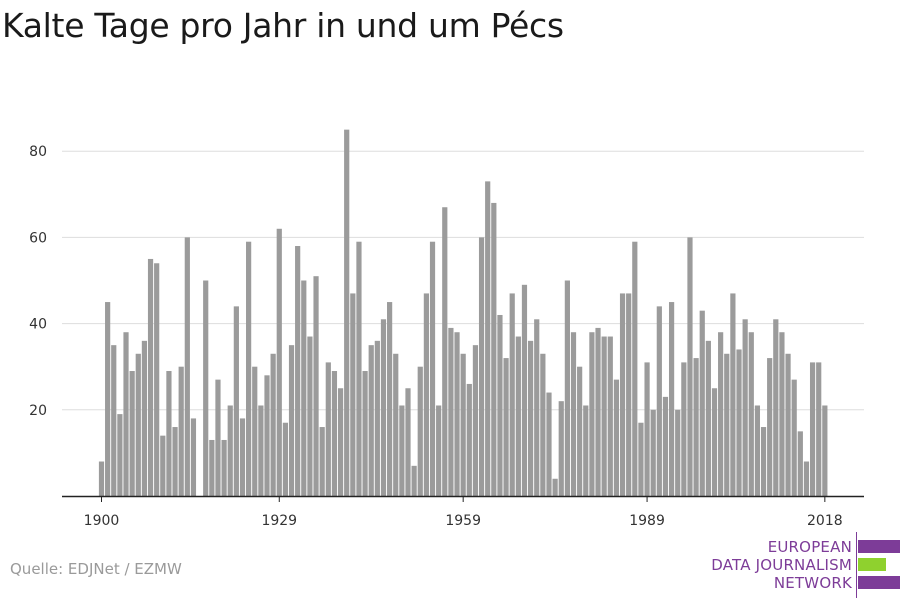 This screenshot has height=600, width=900. Describe the element at coordinates (157, 379) in the screenshot. I see `bar-1909` at that location.